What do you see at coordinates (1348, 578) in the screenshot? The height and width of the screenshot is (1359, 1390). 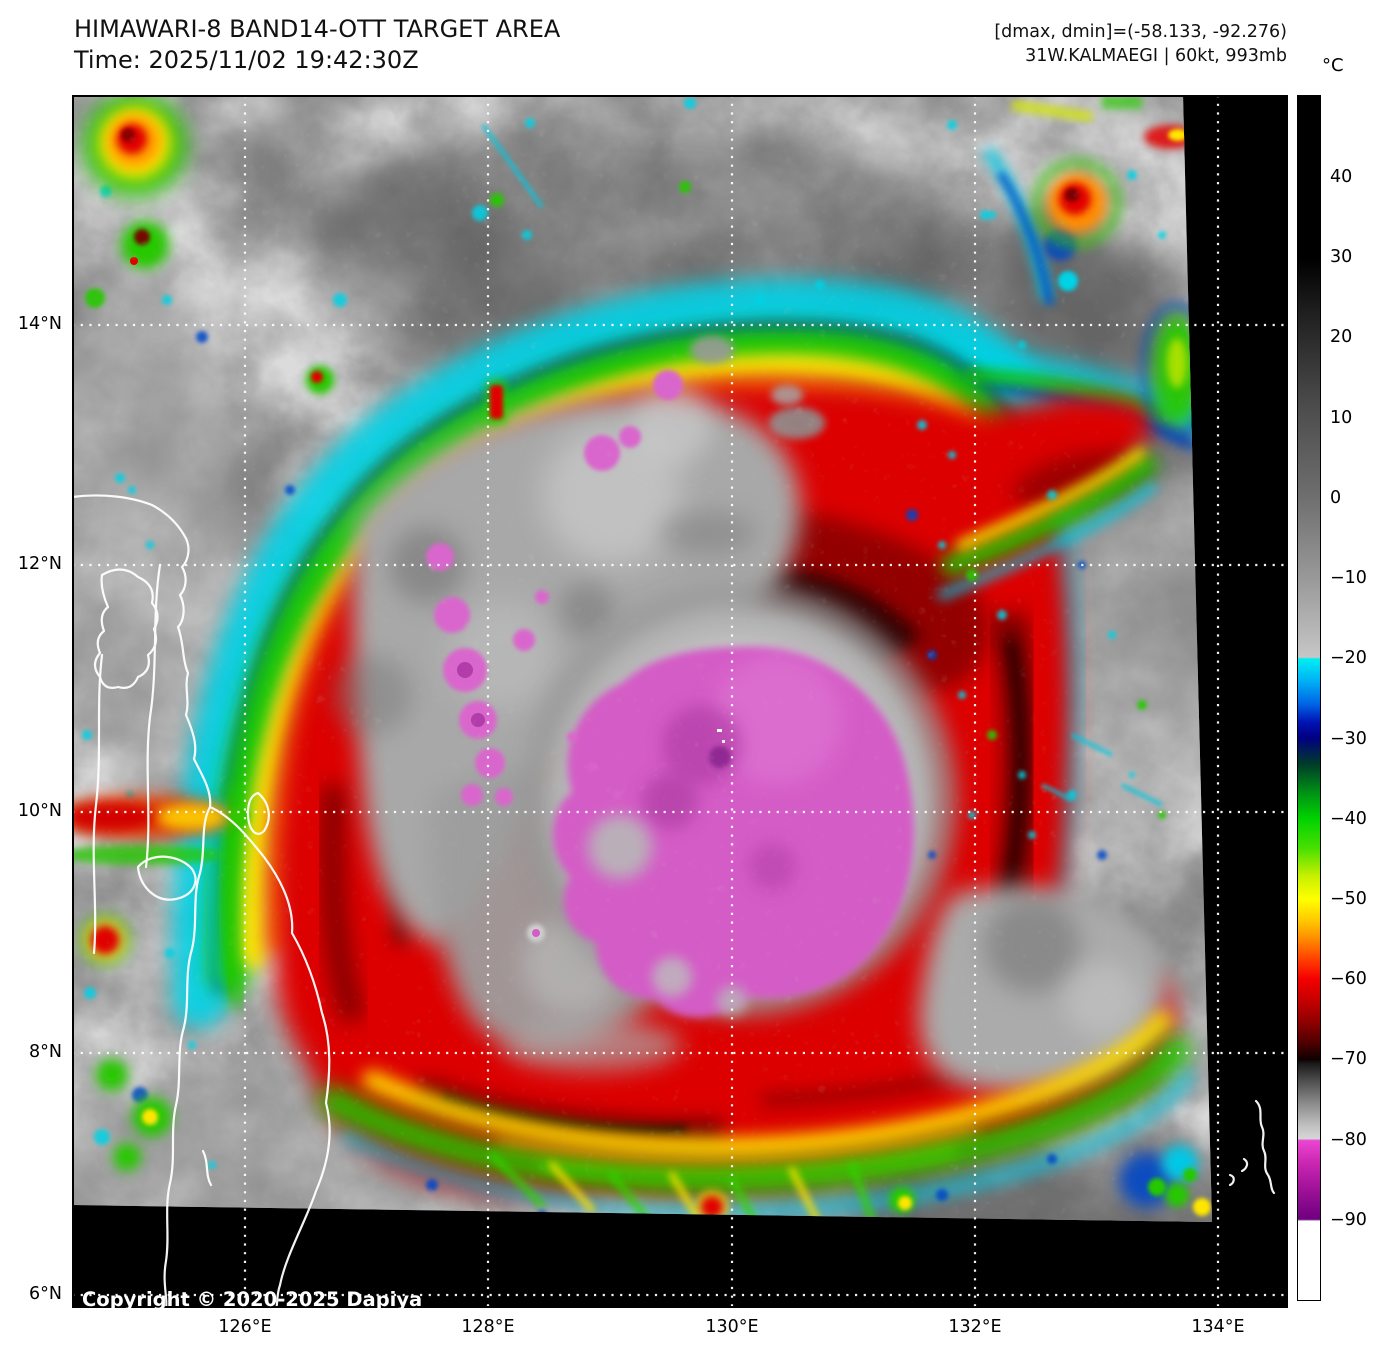 I see `colorbar-tick-m10: −10` at bounding box center [1348, 578].